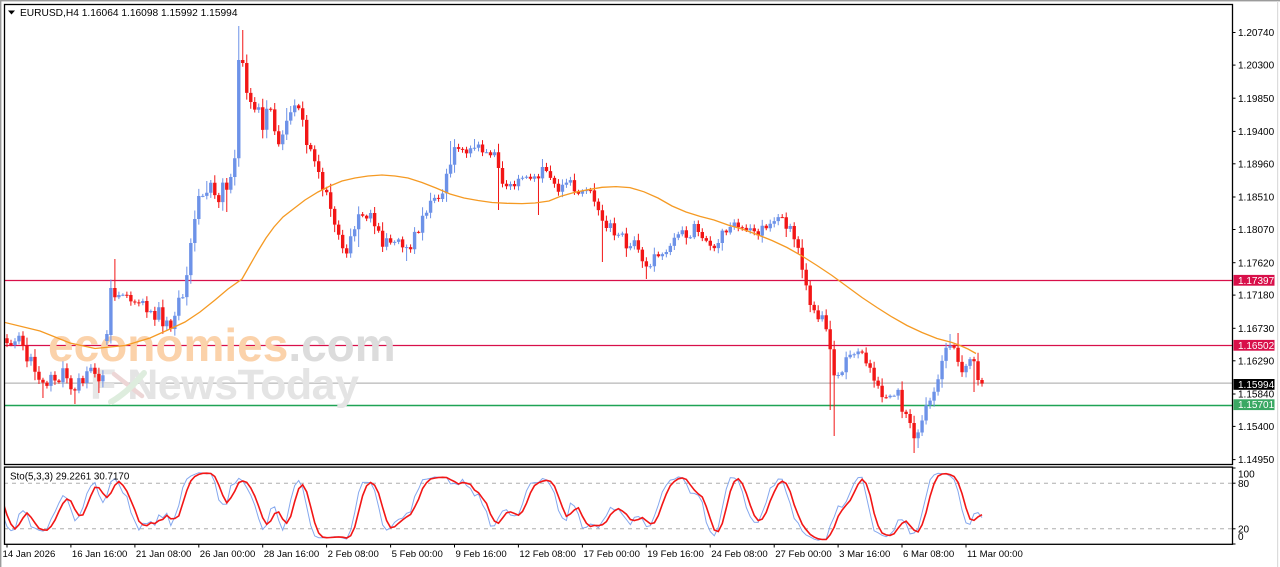 This screenshot has height=567, width=1280. What do you see at coordinates (1256, 66) in the screenshot?
I see `svg-text: 1.20300` at bounding box center [1256, 66].